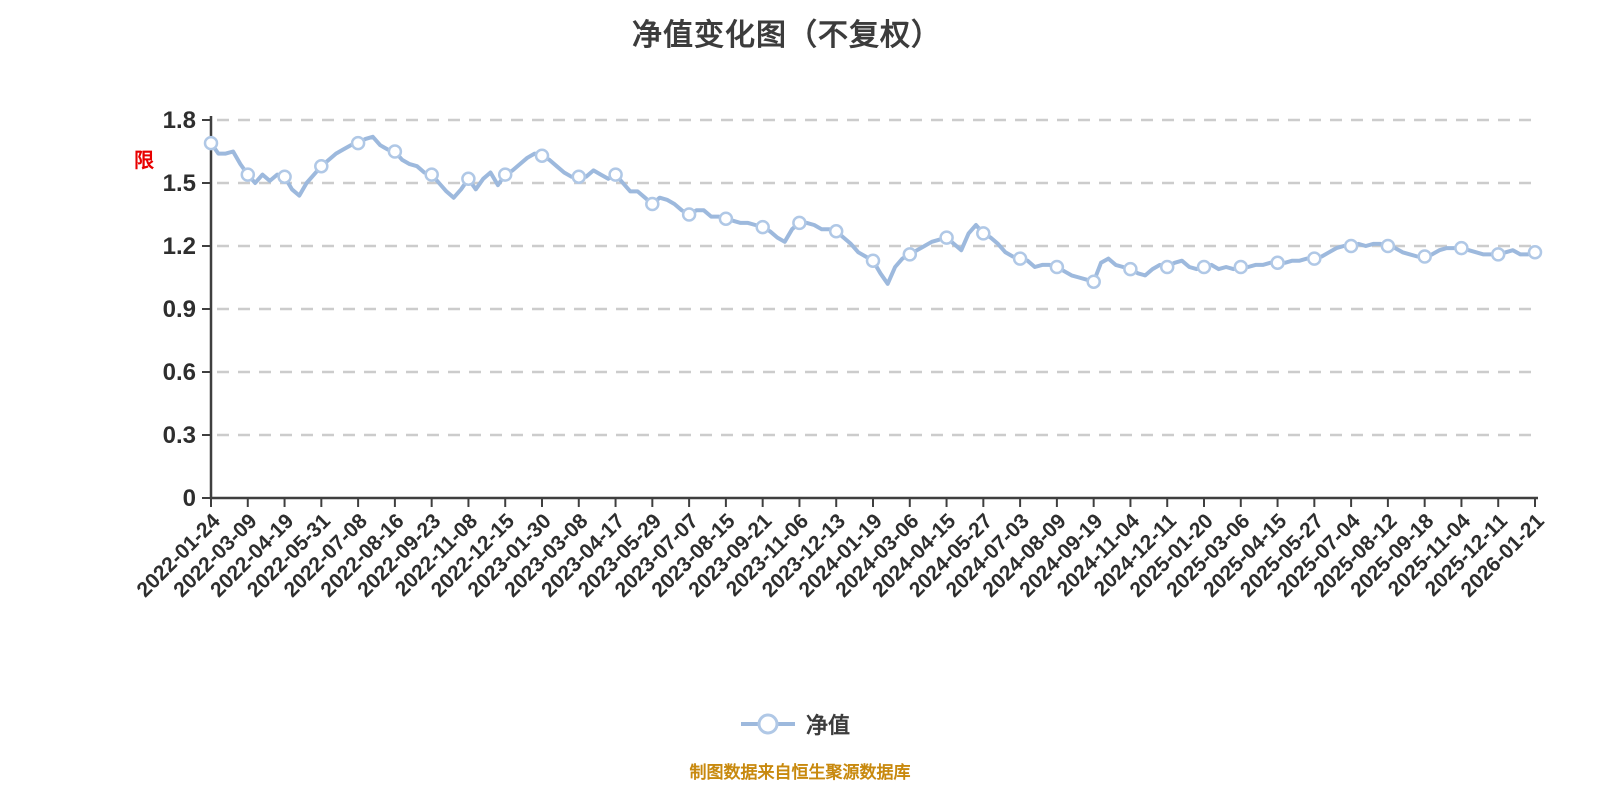 The image size is (1600, 800). Describe the element at coordinates (179, 183) in the screenshot. I see `svg-text: 1.5` at that location.